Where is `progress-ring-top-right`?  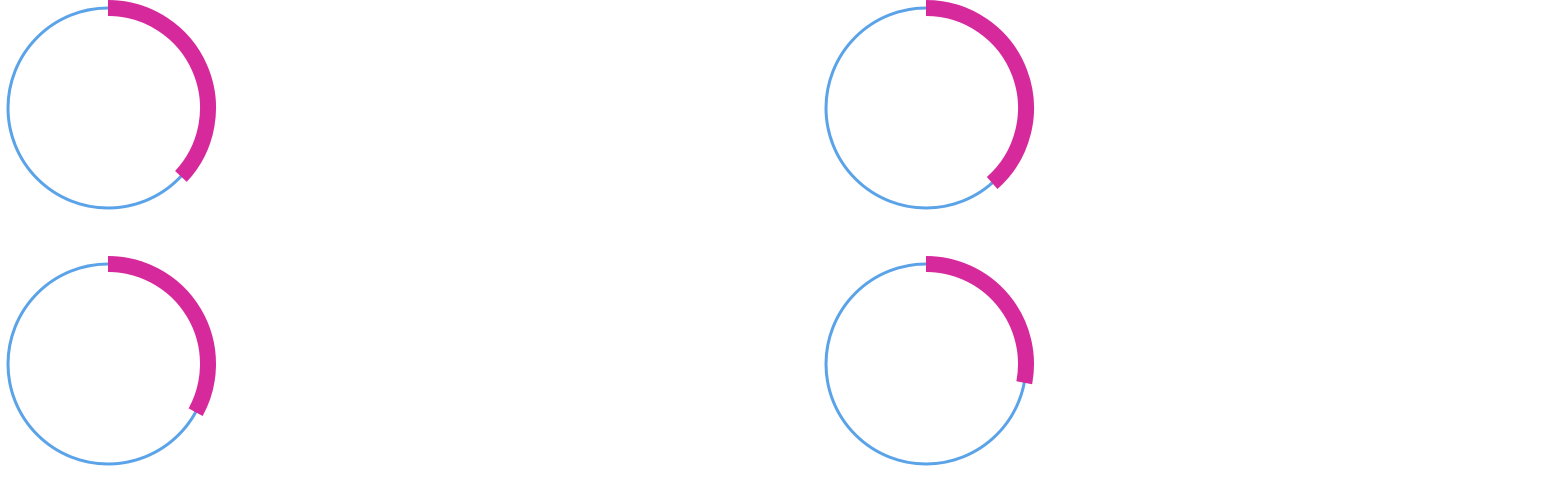 progress-ring-top-right is located at coordinates (934, 116).